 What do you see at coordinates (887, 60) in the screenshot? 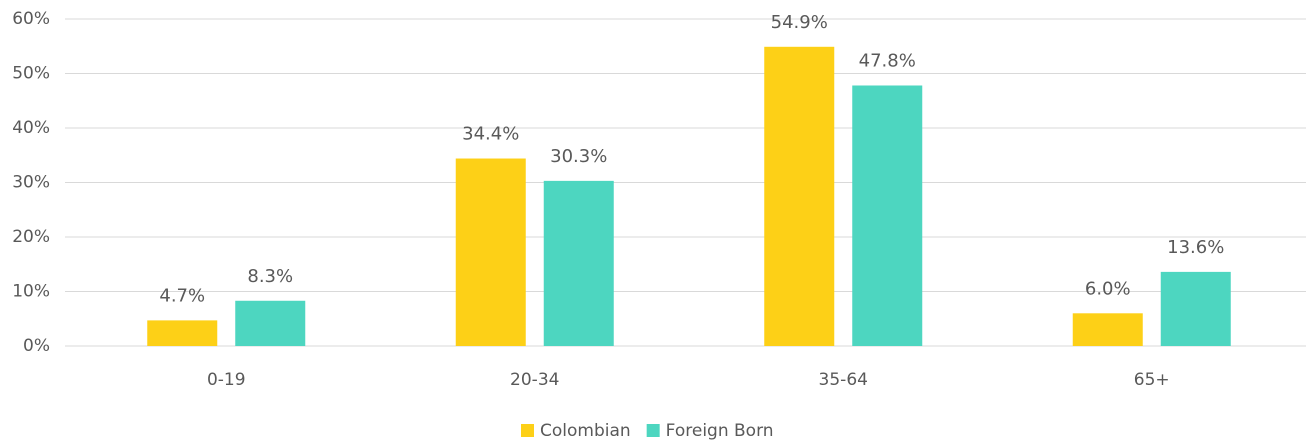
I see `data-label: 47.8%` at bounding box center [887, 60].